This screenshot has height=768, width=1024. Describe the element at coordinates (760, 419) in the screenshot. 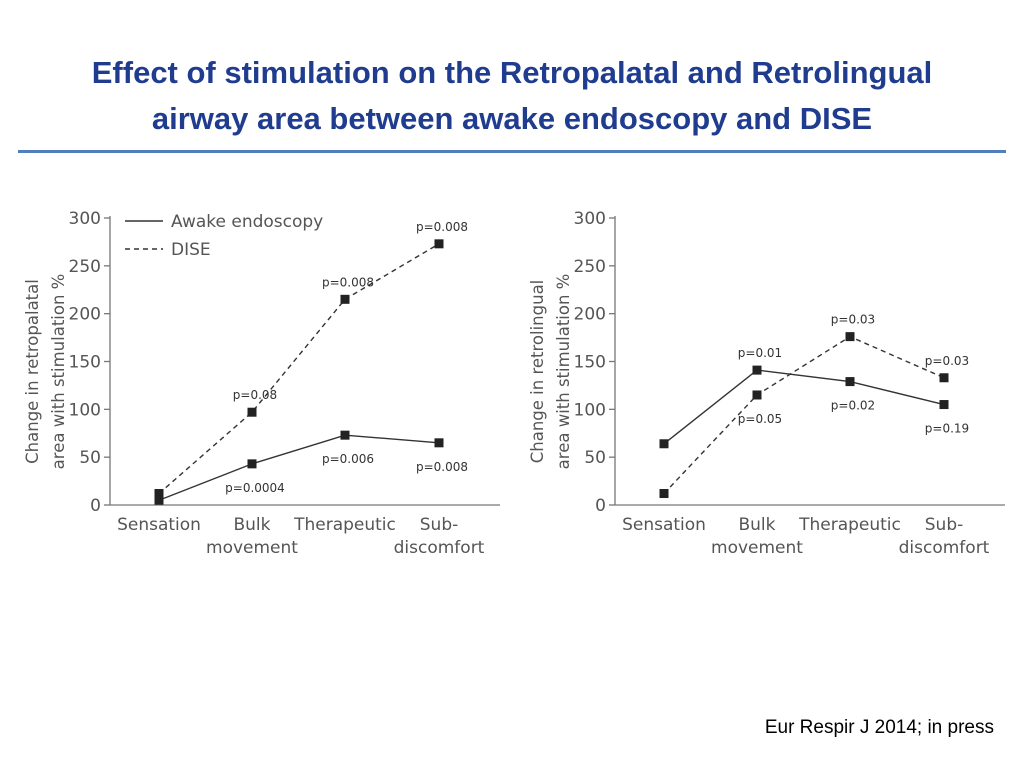

I see `p-value-label: p=0.05` at that location.